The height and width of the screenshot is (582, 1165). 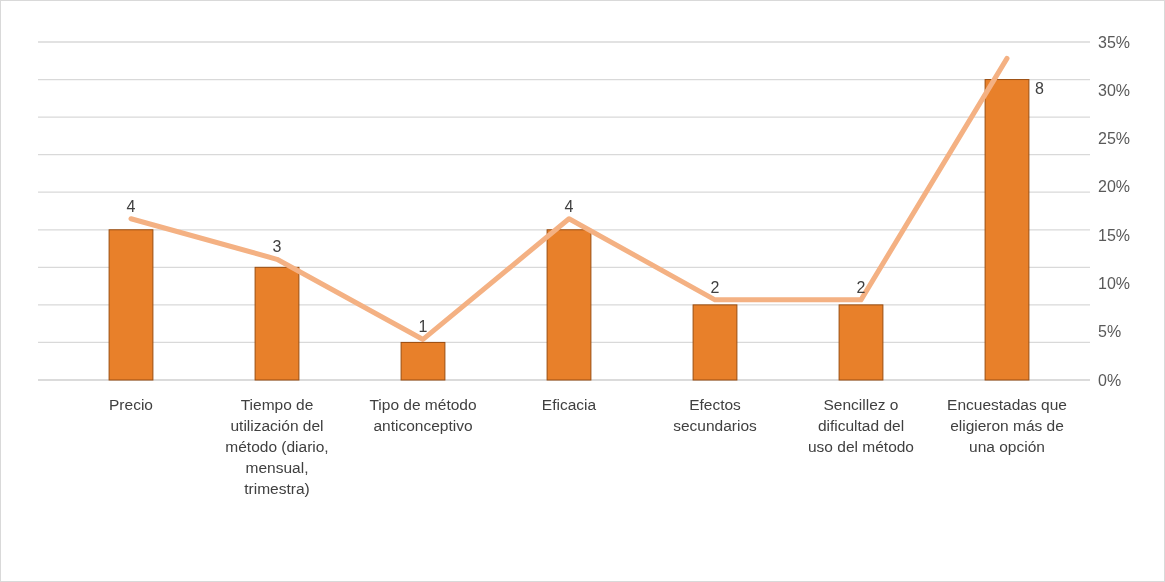 I want to click on y2-tick-label: 30%, so click(x=1114, y=90).